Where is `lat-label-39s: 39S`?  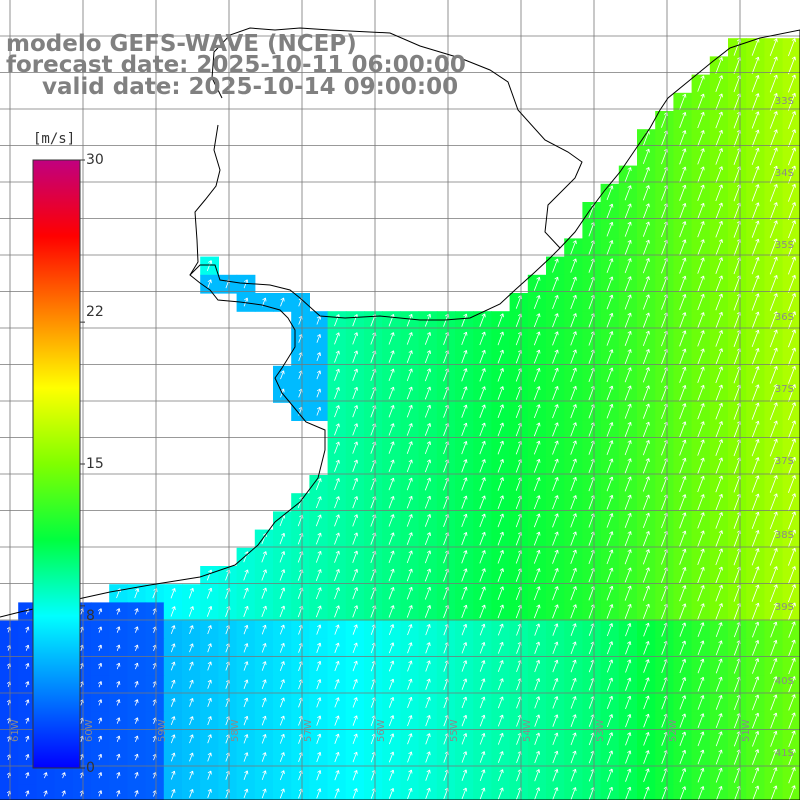 lat-label-39s: 39S is located at coordinates (784, 607).